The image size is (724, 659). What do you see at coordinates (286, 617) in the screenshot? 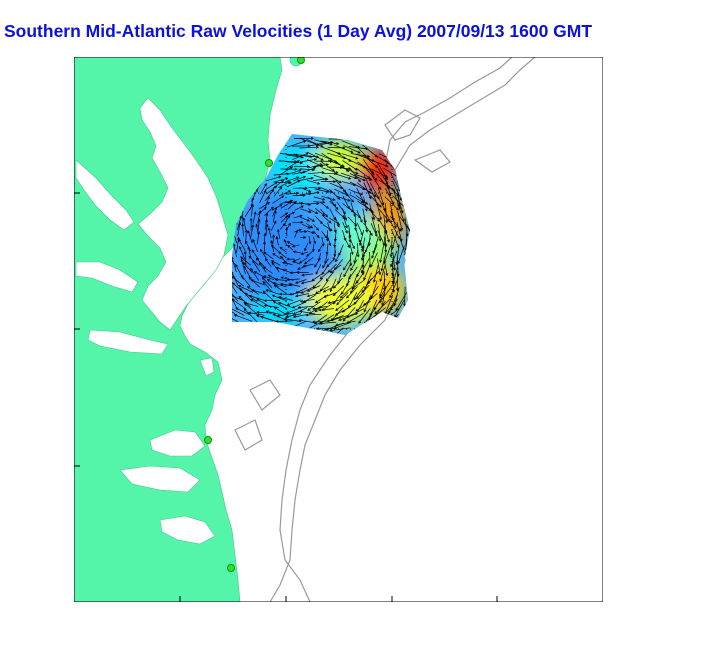
I see `x-tick-label: 75:00` at bounding box center [286, 617].